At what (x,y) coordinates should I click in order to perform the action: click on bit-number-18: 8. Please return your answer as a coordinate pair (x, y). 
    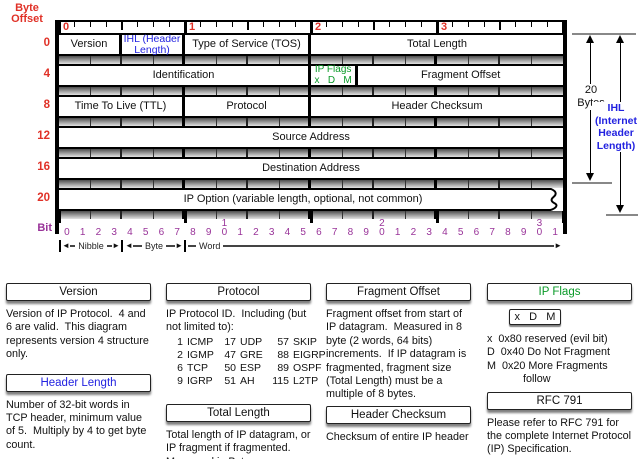
    Looking at the image, I should click on (350, 232).